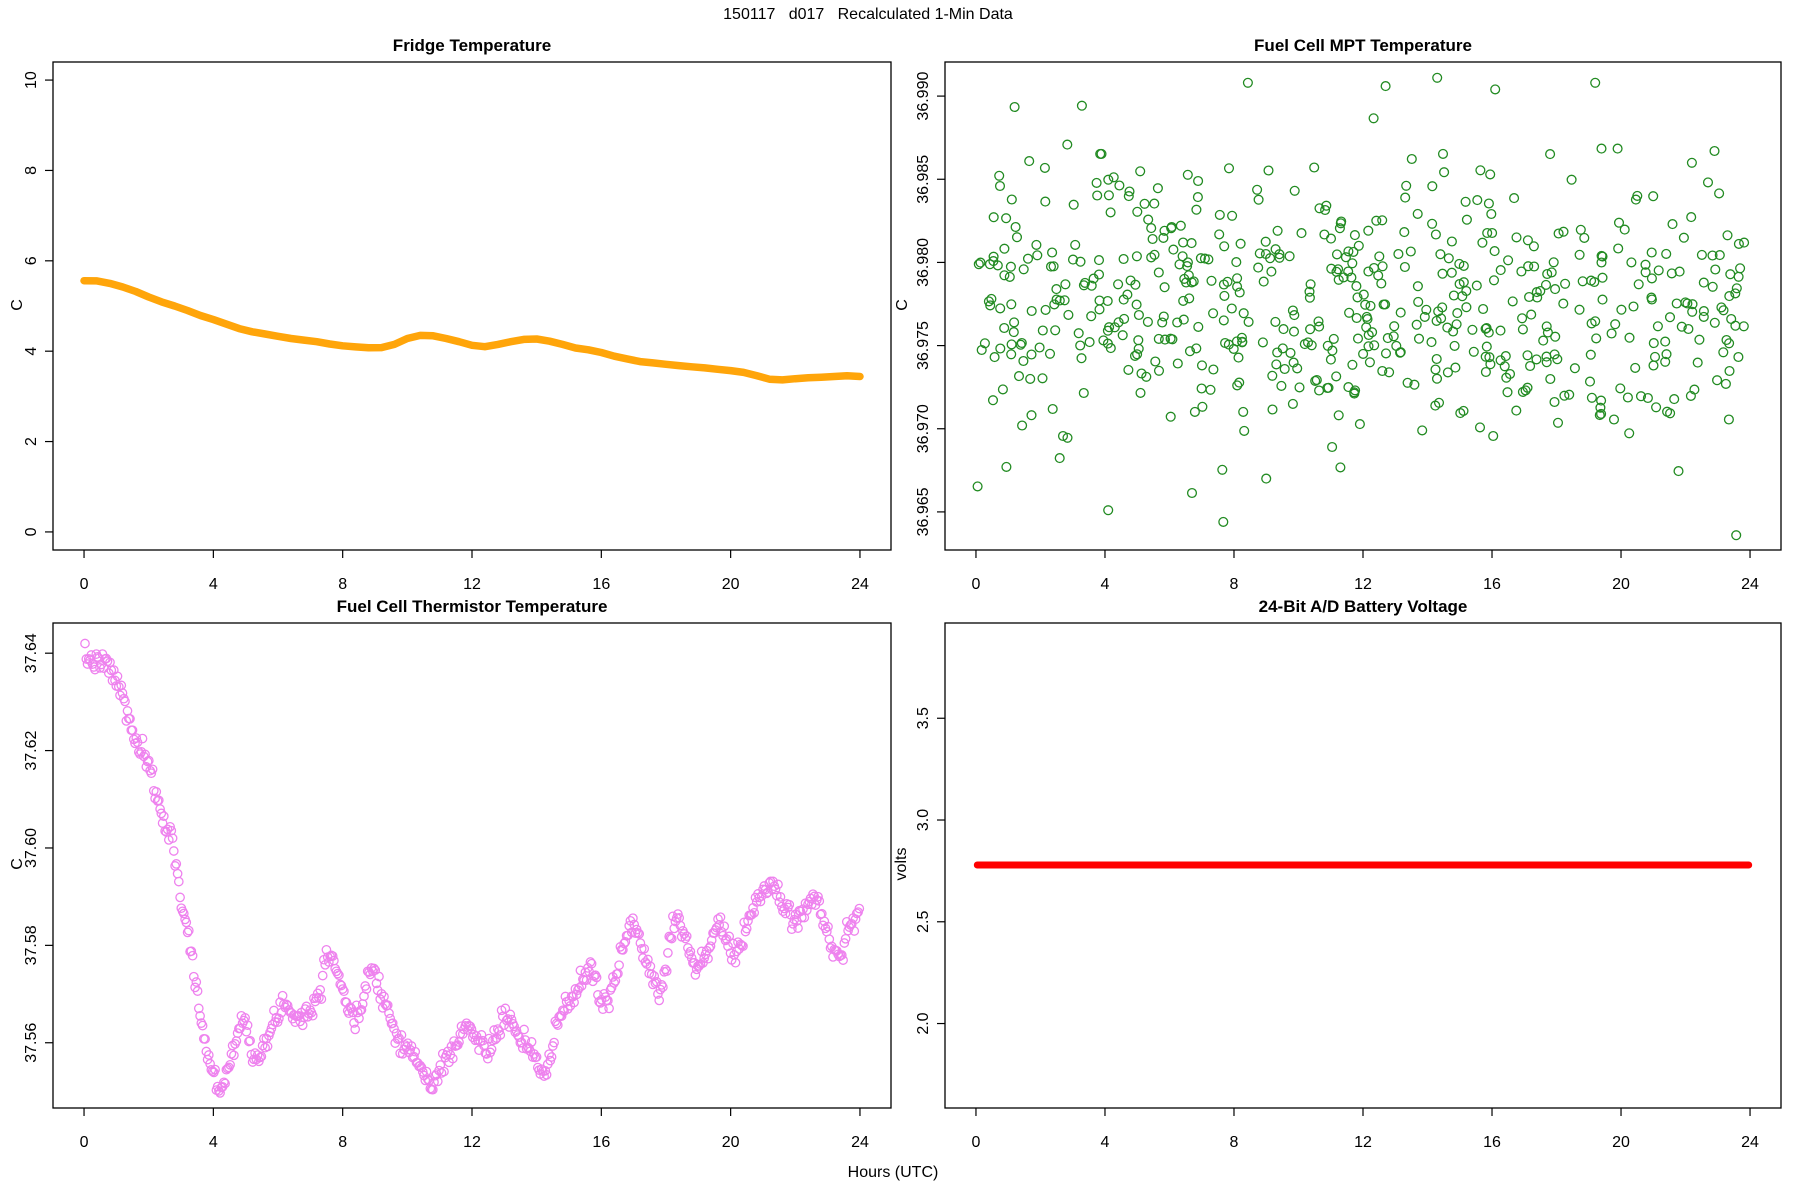  Describe the element at coordinates (1247, 82) in the screenshot. I see `data-point-outlier` at that location.